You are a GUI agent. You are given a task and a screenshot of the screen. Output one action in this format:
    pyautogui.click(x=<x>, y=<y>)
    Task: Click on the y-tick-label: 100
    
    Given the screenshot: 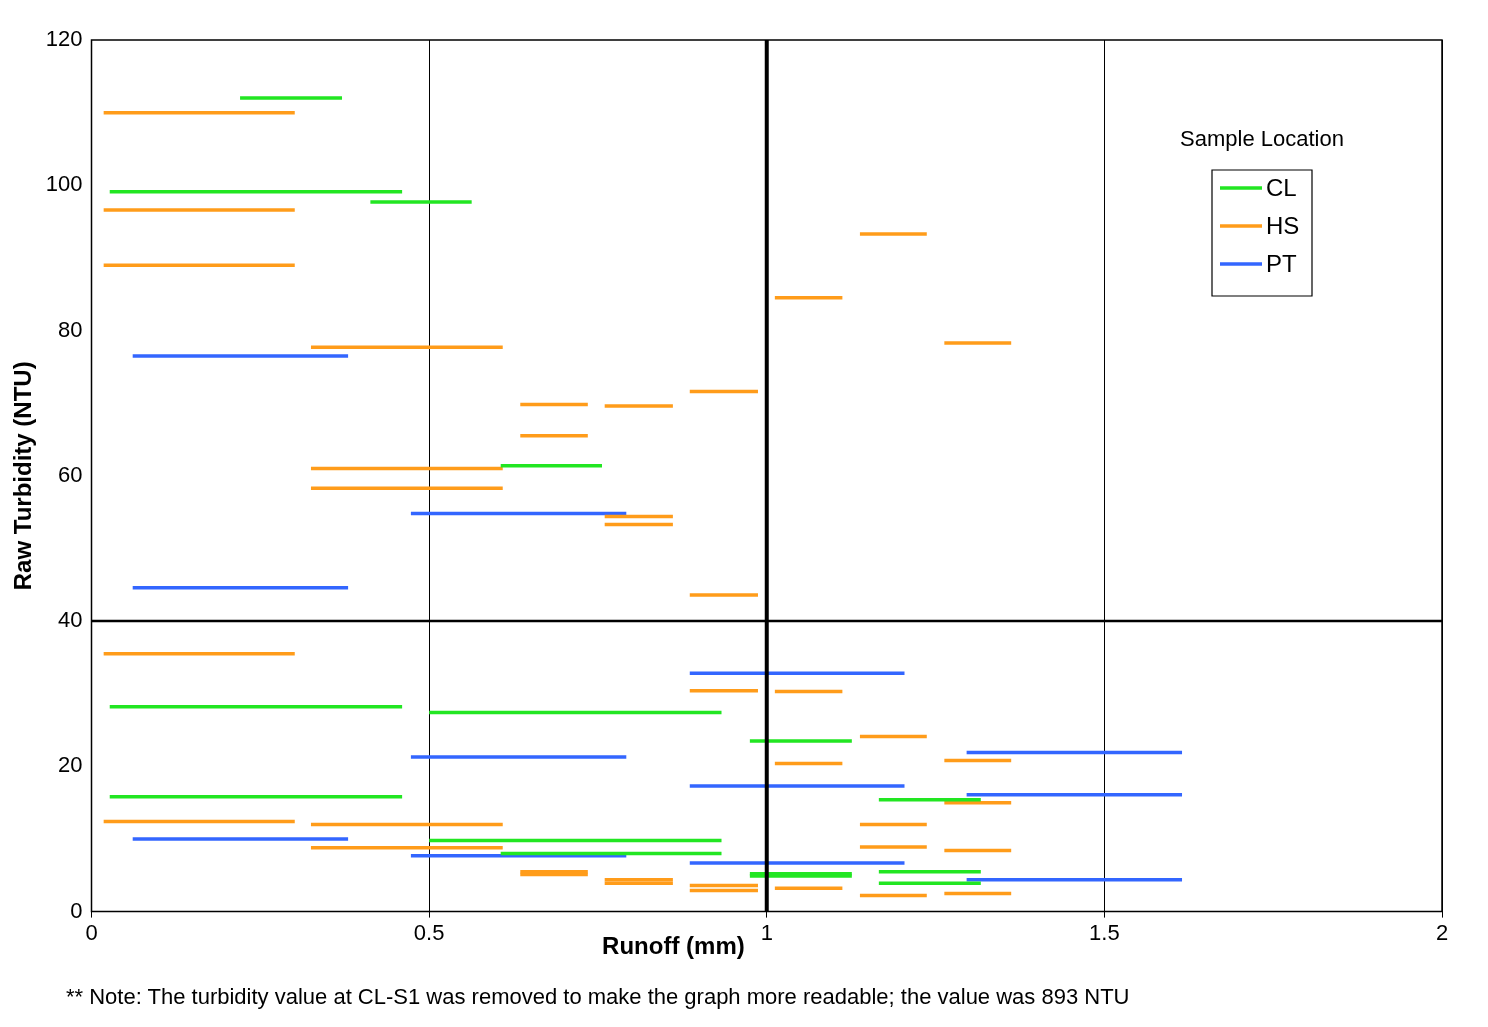 What is the action you would take?
    pyautogui.click(x=64, y=184)
    